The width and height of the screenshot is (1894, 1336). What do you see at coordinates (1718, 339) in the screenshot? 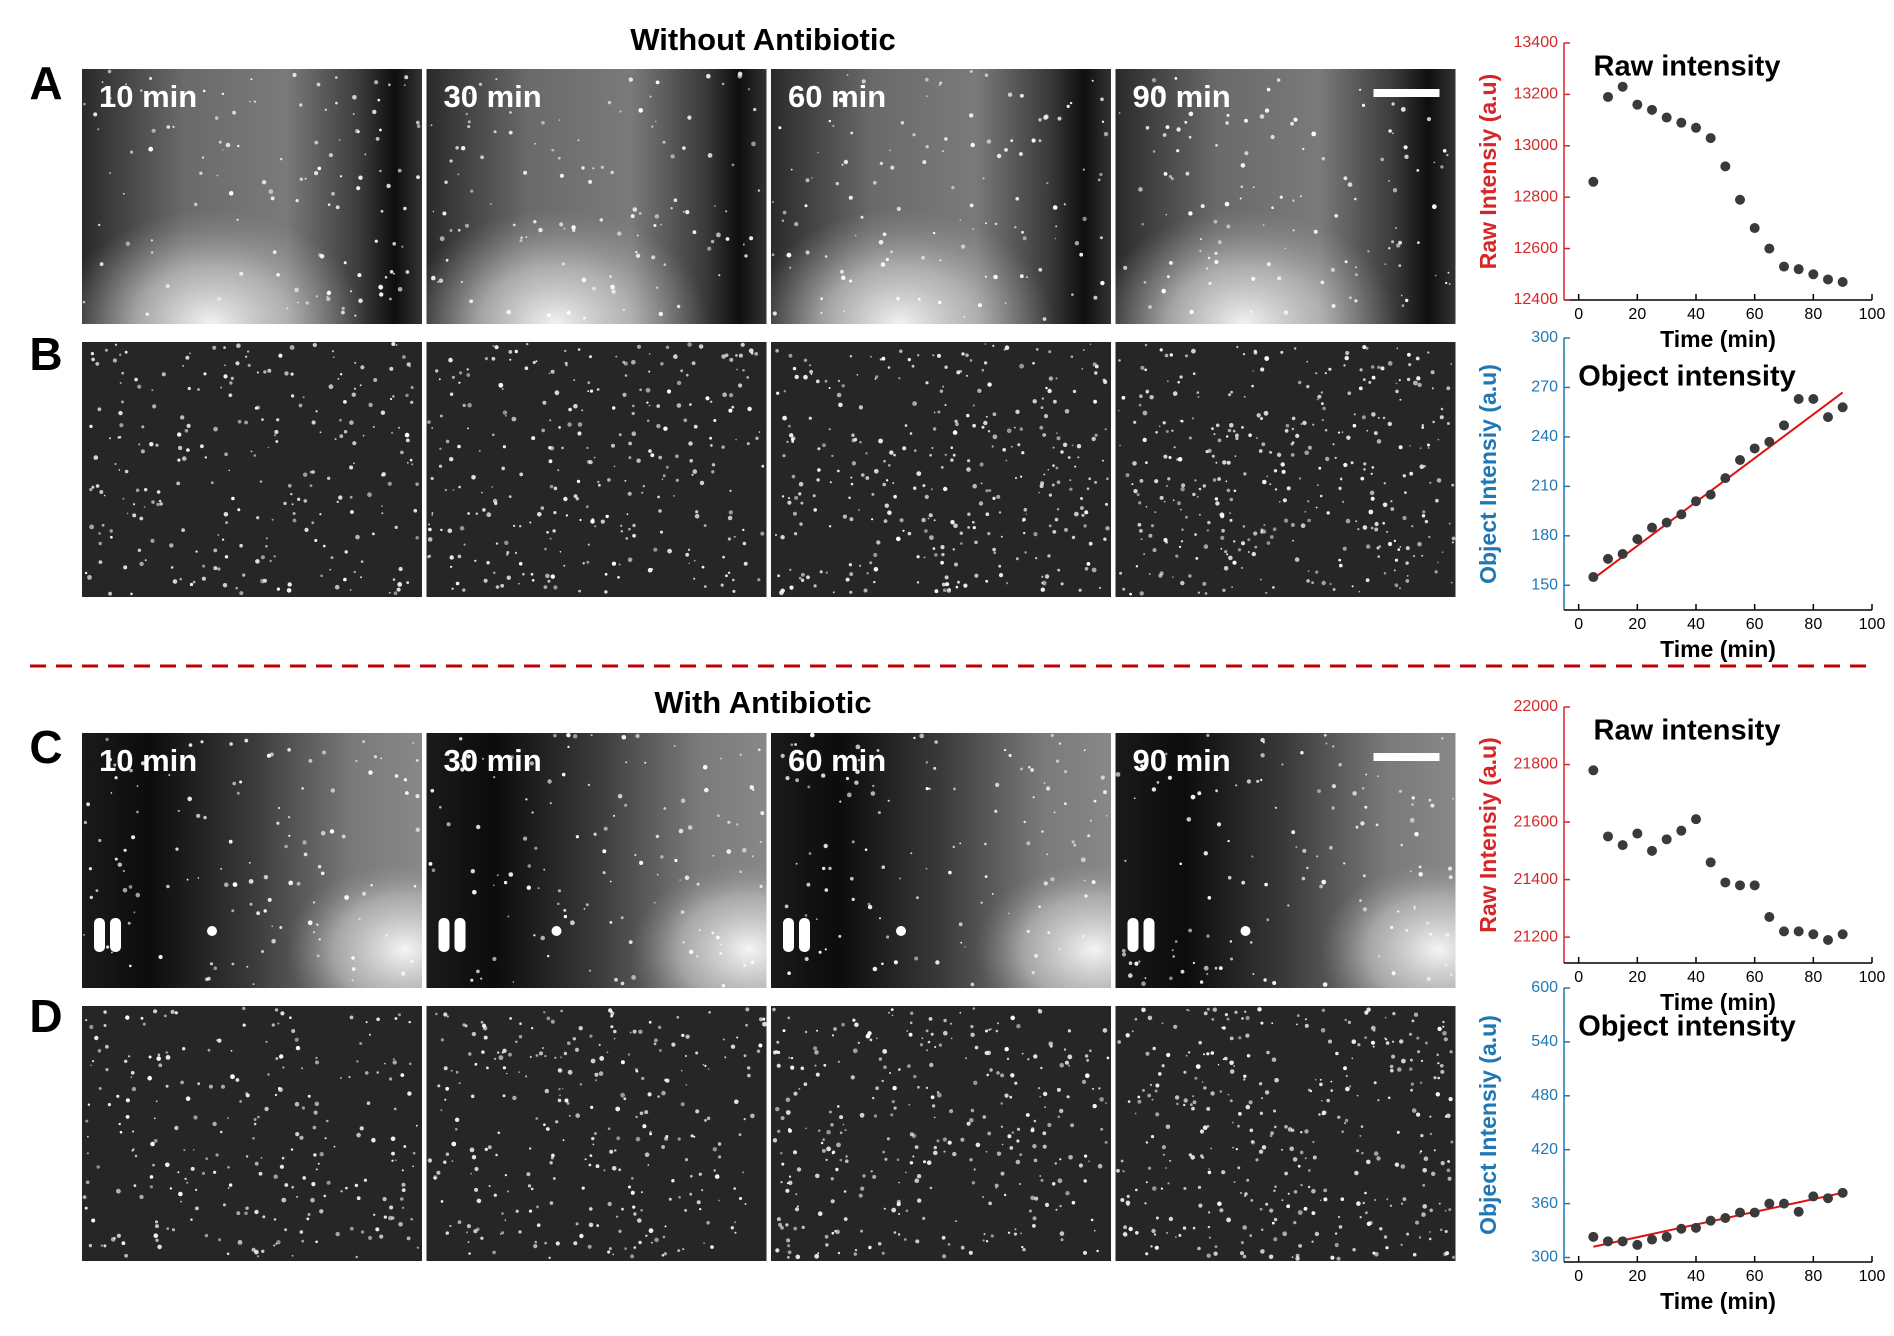
I see `x-axis-label: Time (min)` at bounding box center [1718, 339].